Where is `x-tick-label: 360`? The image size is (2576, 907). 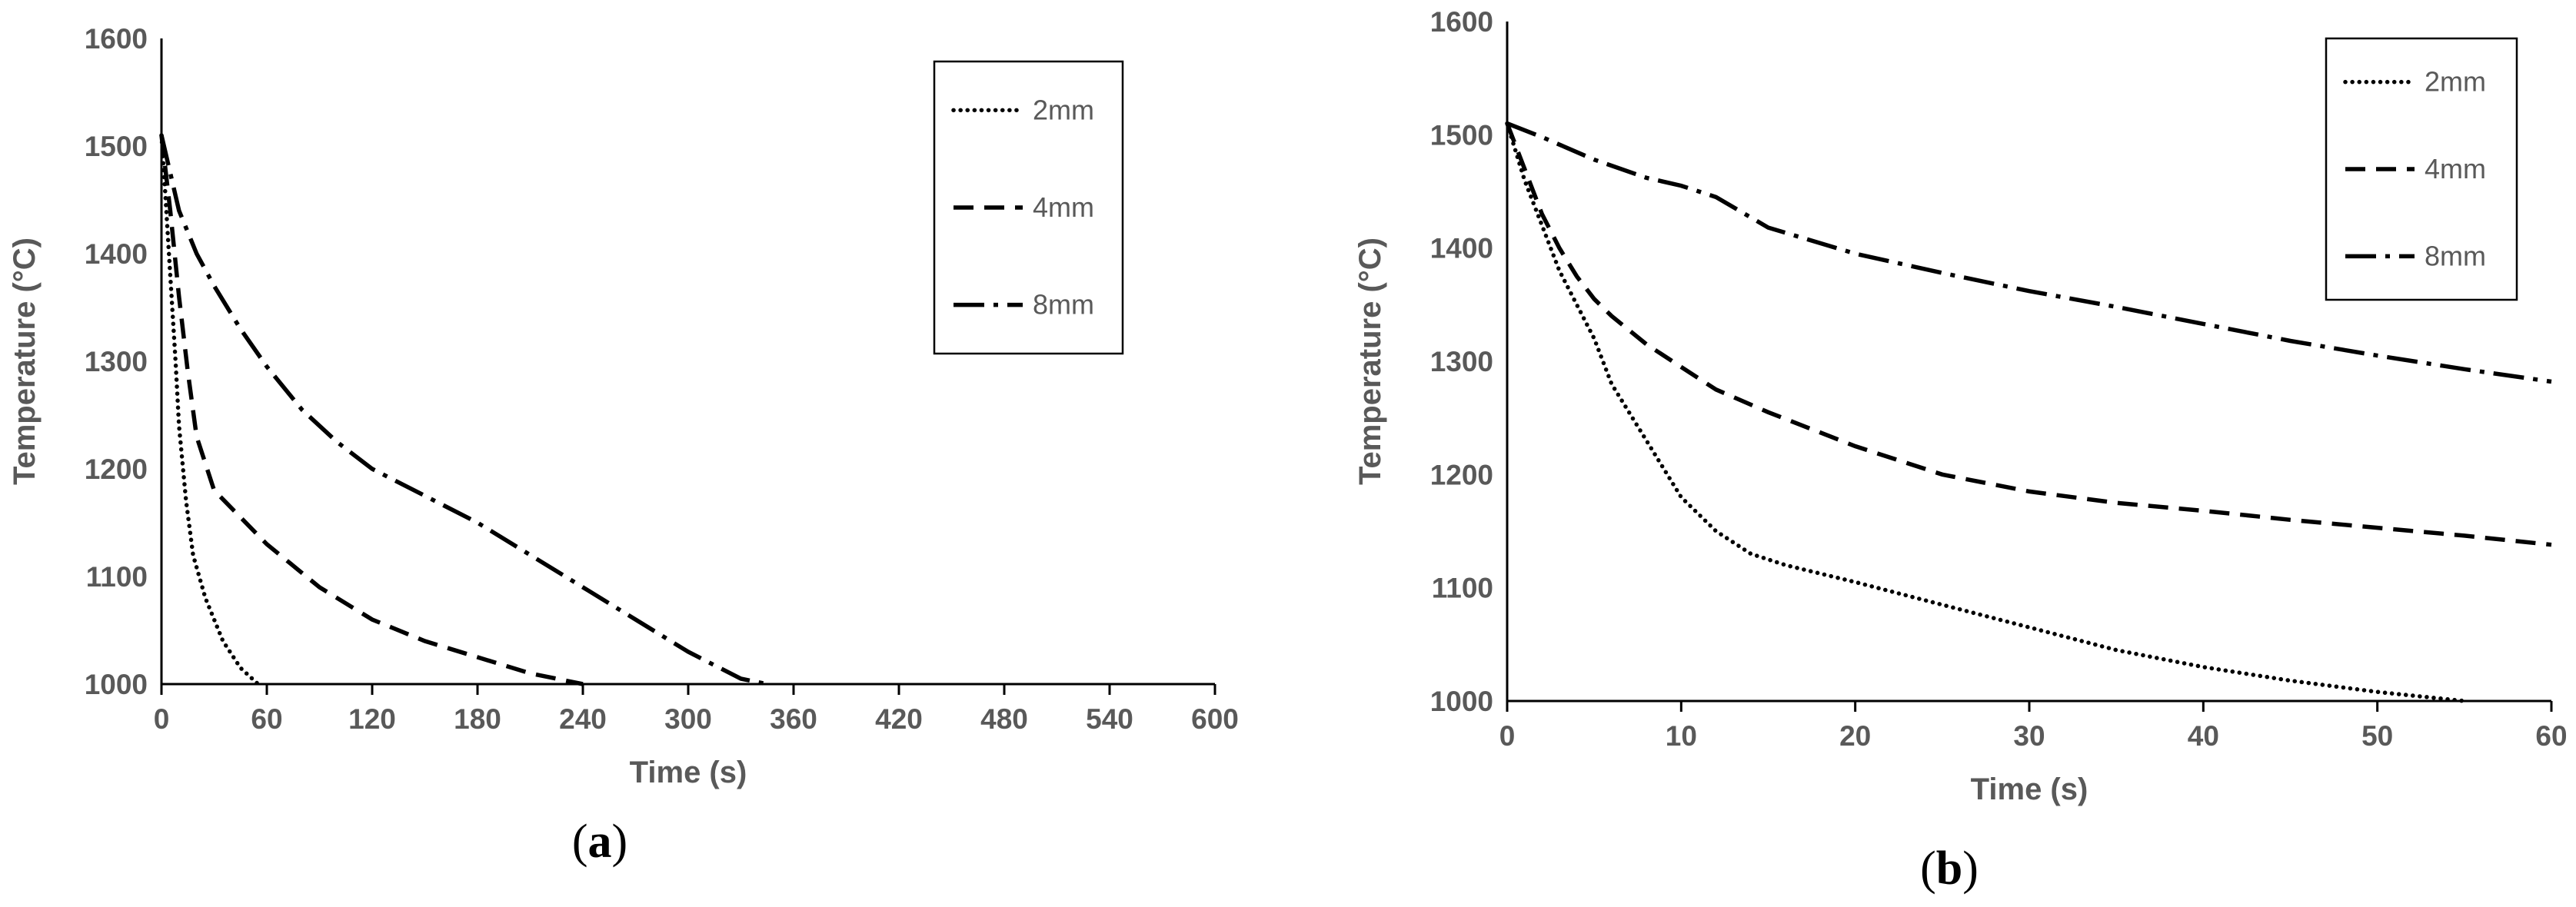
x-tick-label: 360 is located at coordinates (793, 719).